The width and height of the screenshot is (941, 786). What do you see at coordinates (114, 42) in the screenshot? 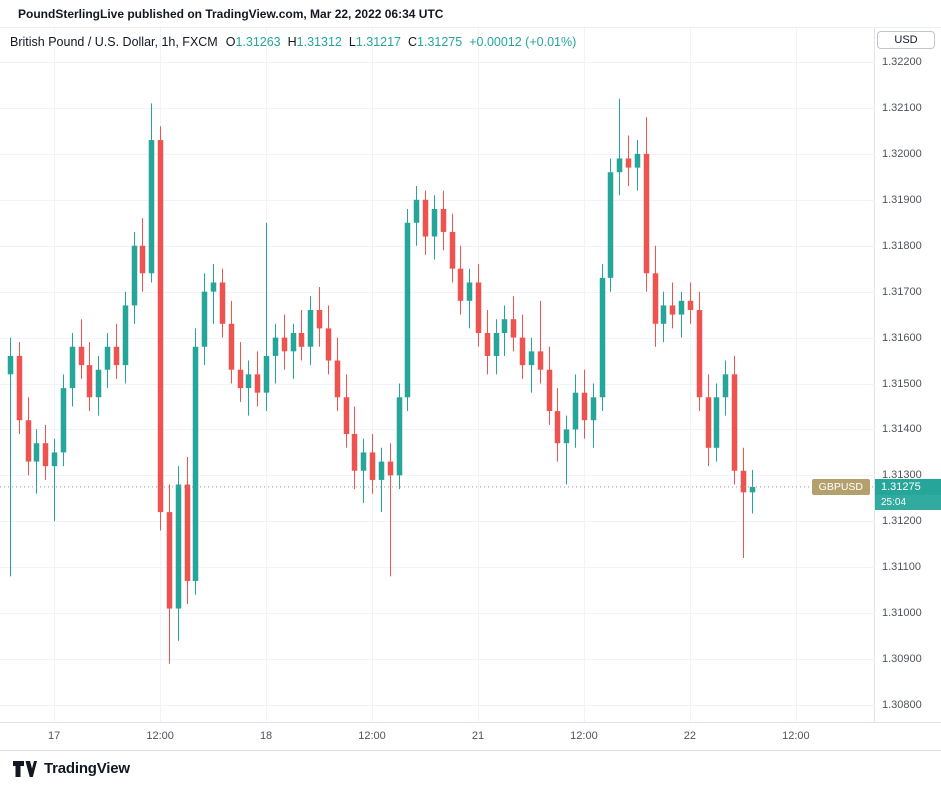
I see `symbol-title: British Pound / U.S. Dollar, 1h, FXCM` at bounding box center [114, 42].